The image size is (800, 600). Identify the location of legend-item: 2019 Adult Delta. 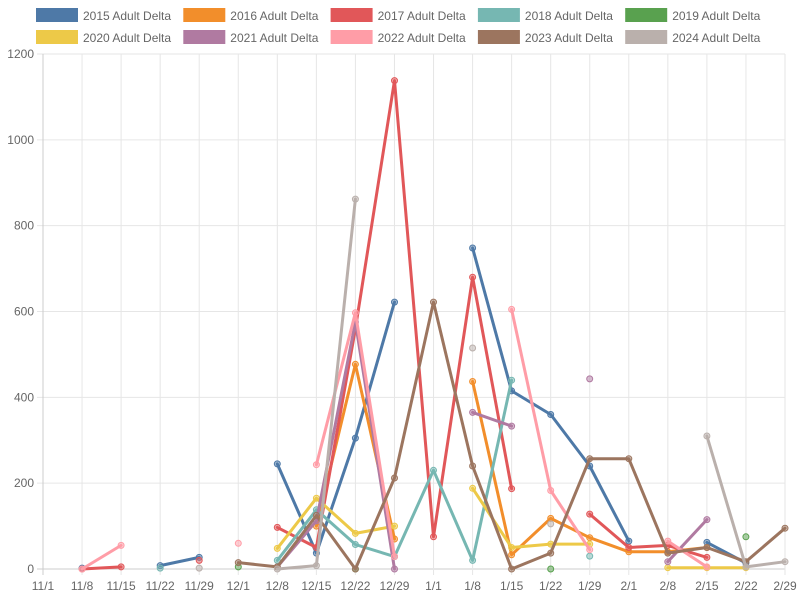
(693, 15).